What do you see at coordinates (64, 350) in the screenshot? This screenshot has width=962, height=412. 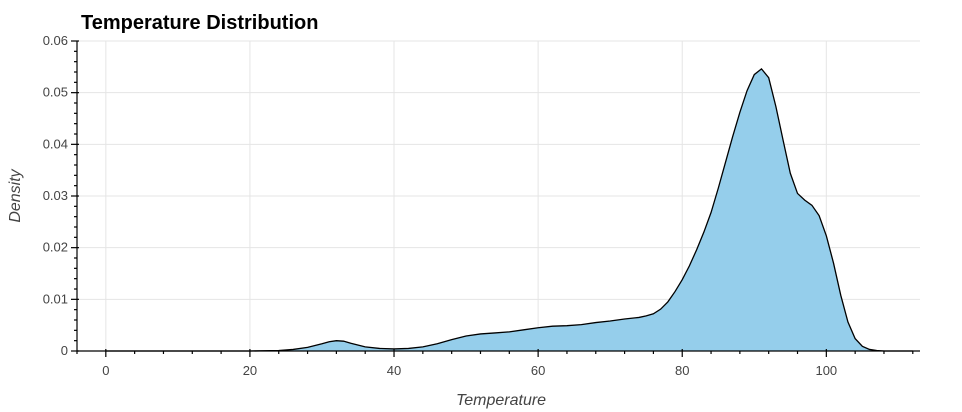 I see `y-tick-label-0: 0` at bounding box center [64, 350].